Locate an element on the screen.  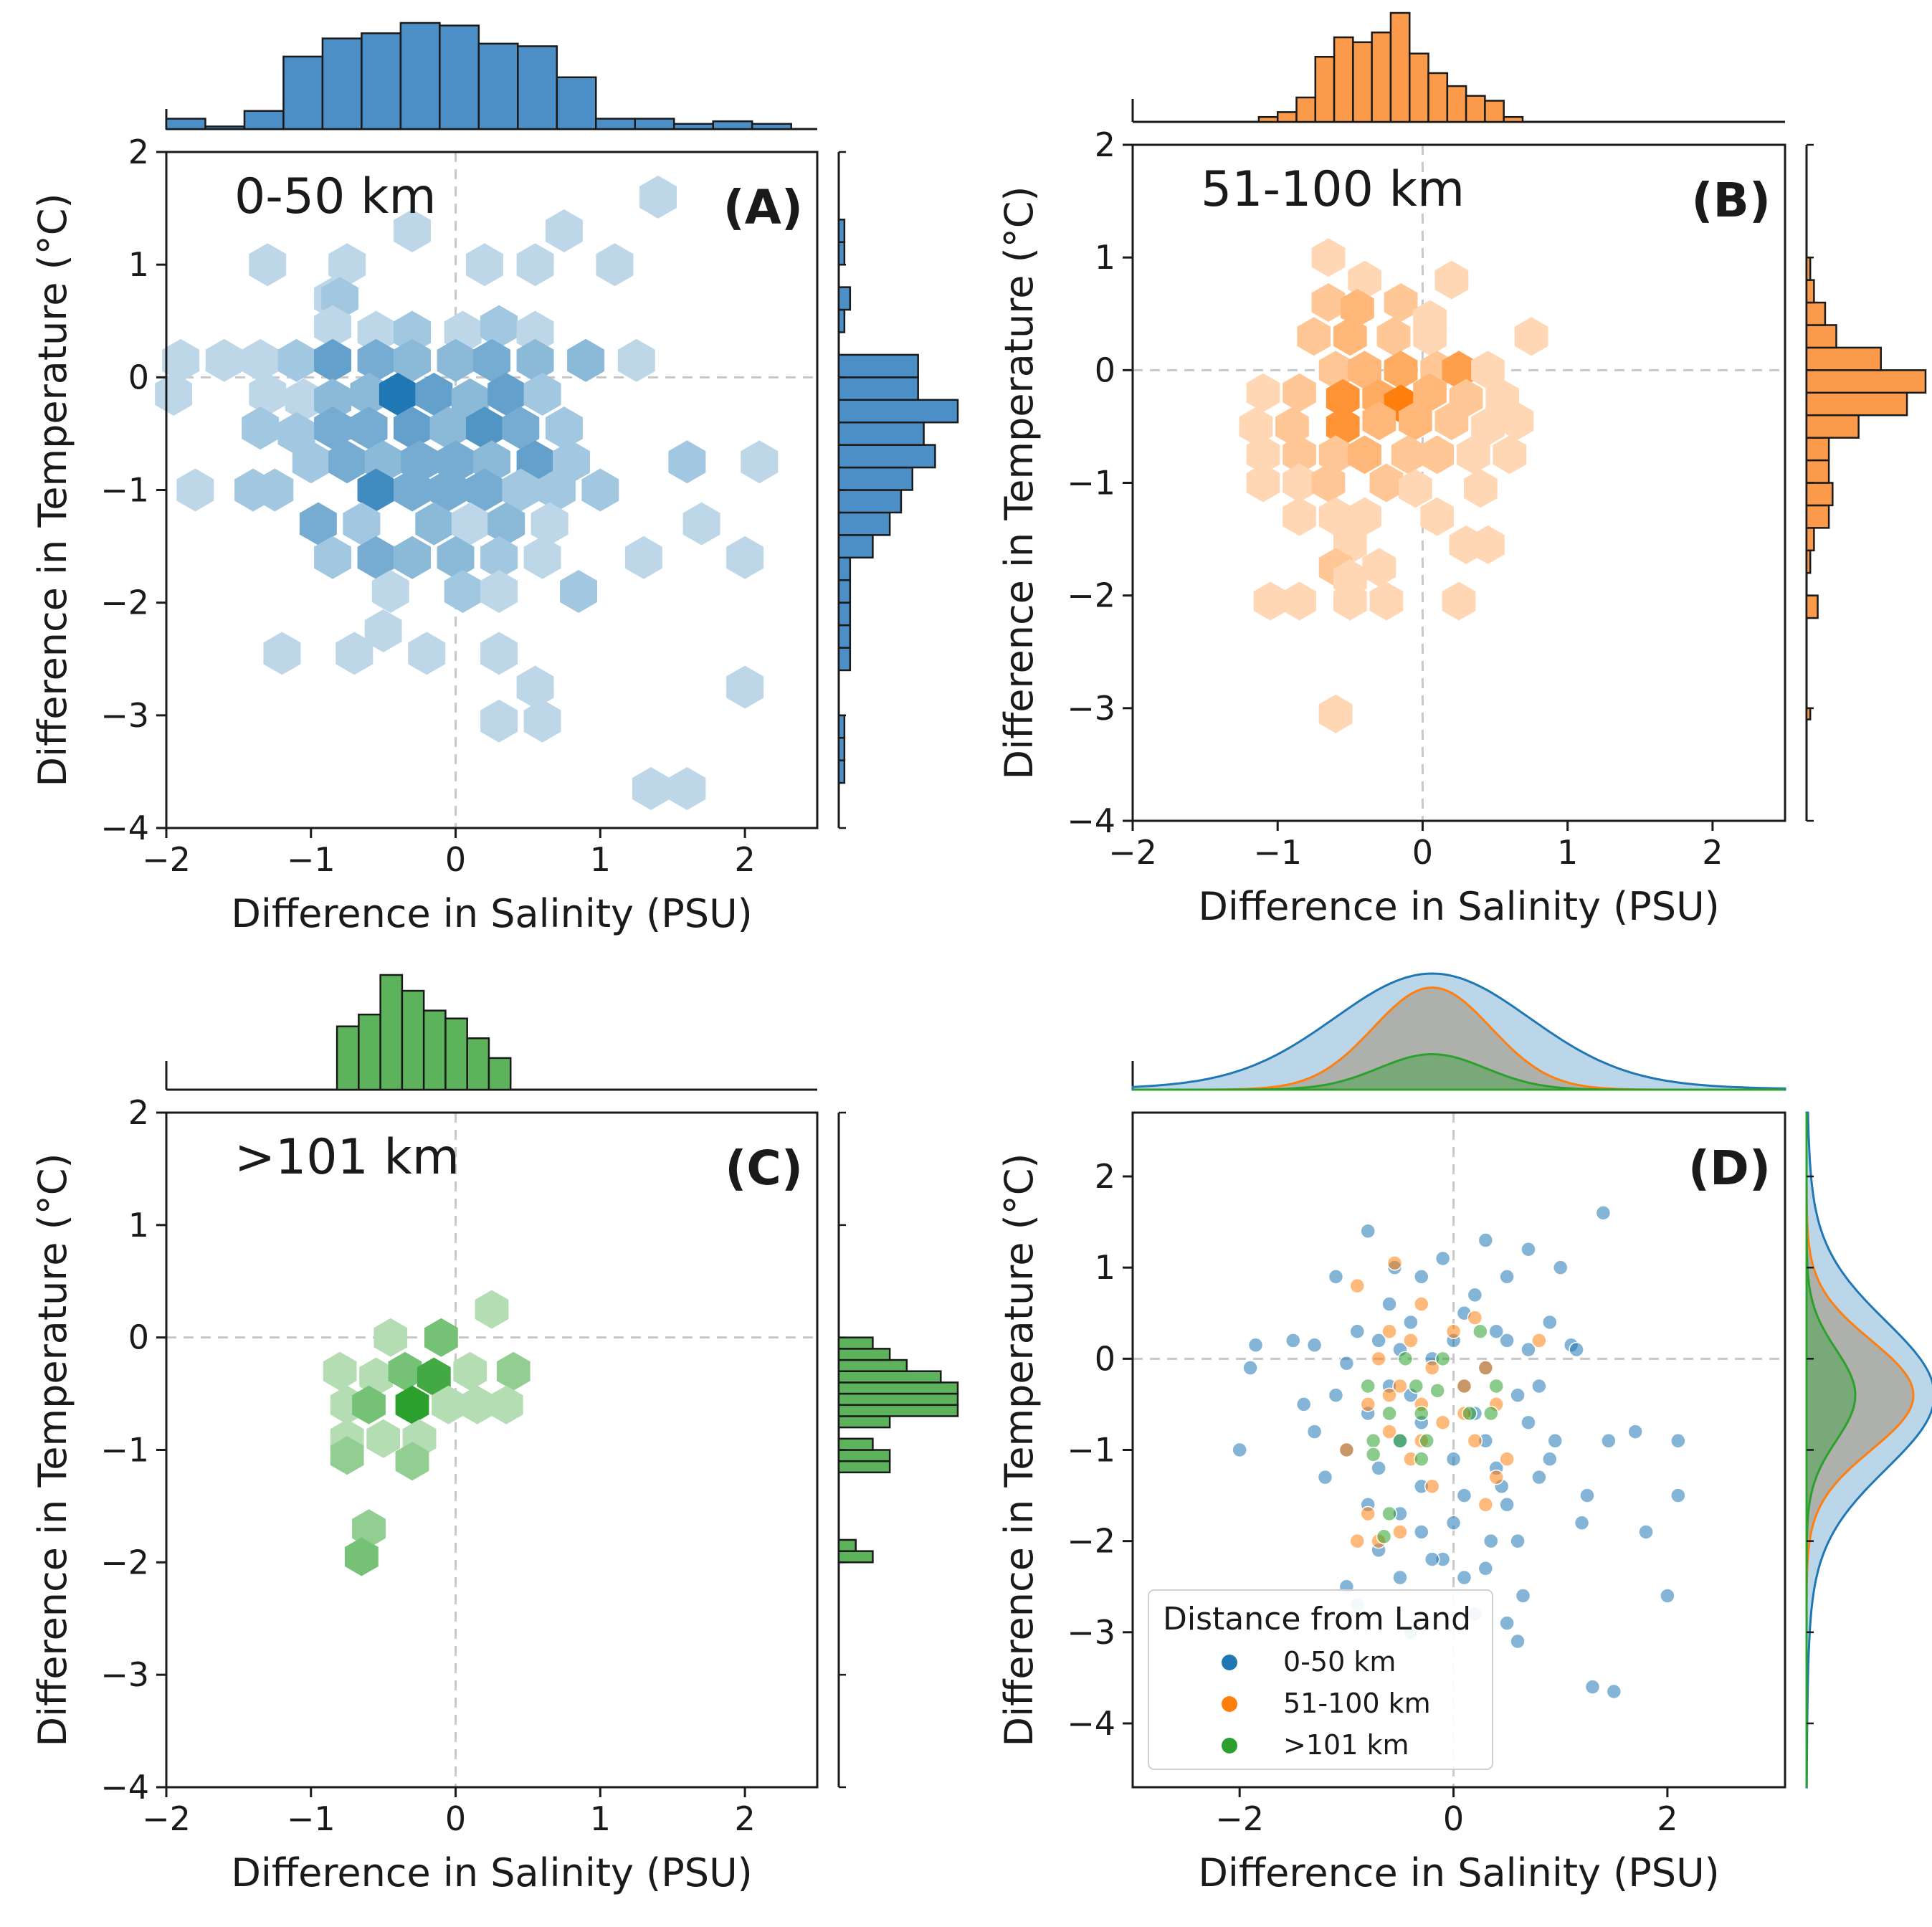
y-tick-label: −4 is located at coordinates (124, 828).